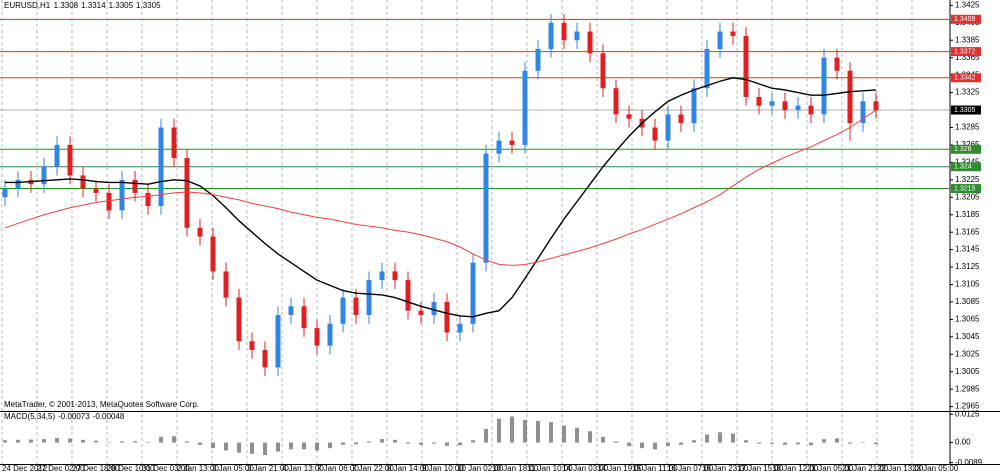 The image size is (1000, 474). I want to click on level-label: 1.3409, so click(965, 19).